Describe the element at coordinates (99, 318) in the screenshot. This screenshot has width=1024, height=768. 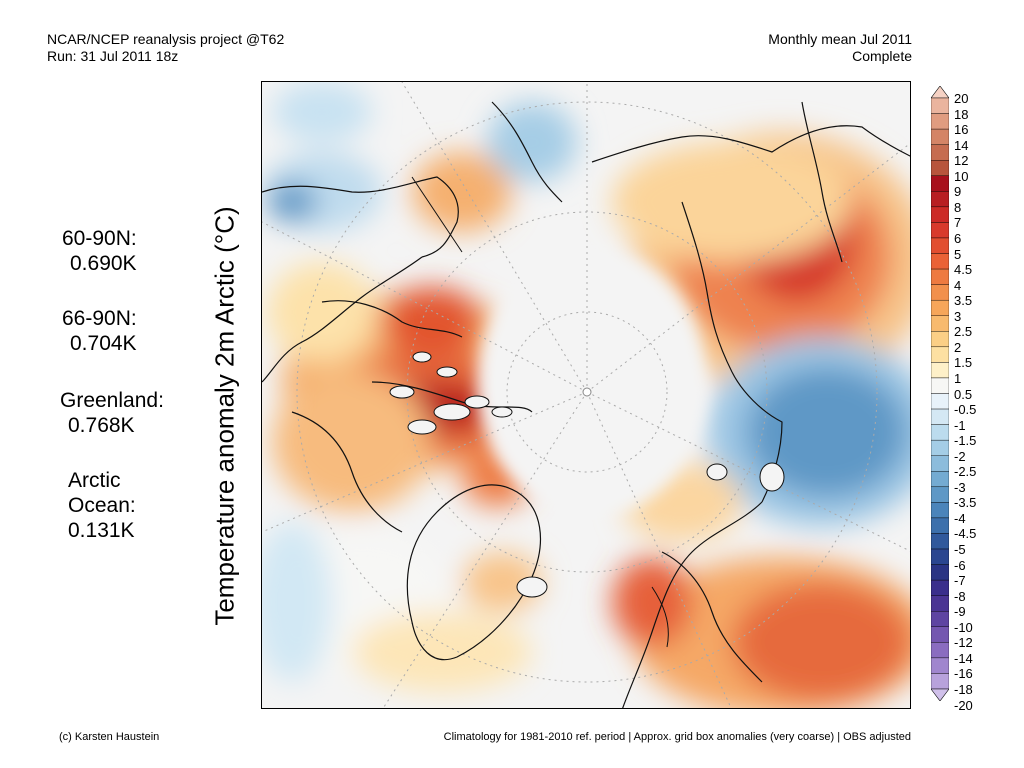
I see `stat-label: 66-90N:` at that location.